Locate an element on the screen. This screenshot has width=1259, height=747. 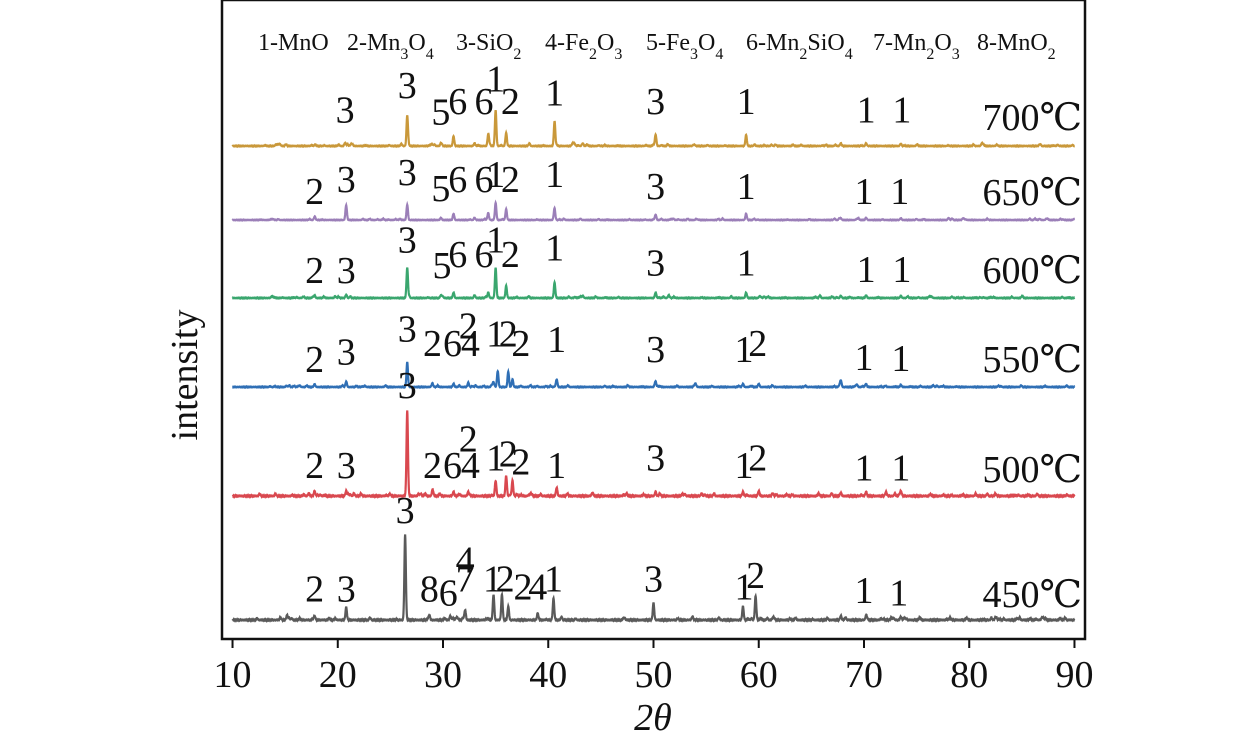
temperature-label: 700℃ is located at coordinates (1032, 118).